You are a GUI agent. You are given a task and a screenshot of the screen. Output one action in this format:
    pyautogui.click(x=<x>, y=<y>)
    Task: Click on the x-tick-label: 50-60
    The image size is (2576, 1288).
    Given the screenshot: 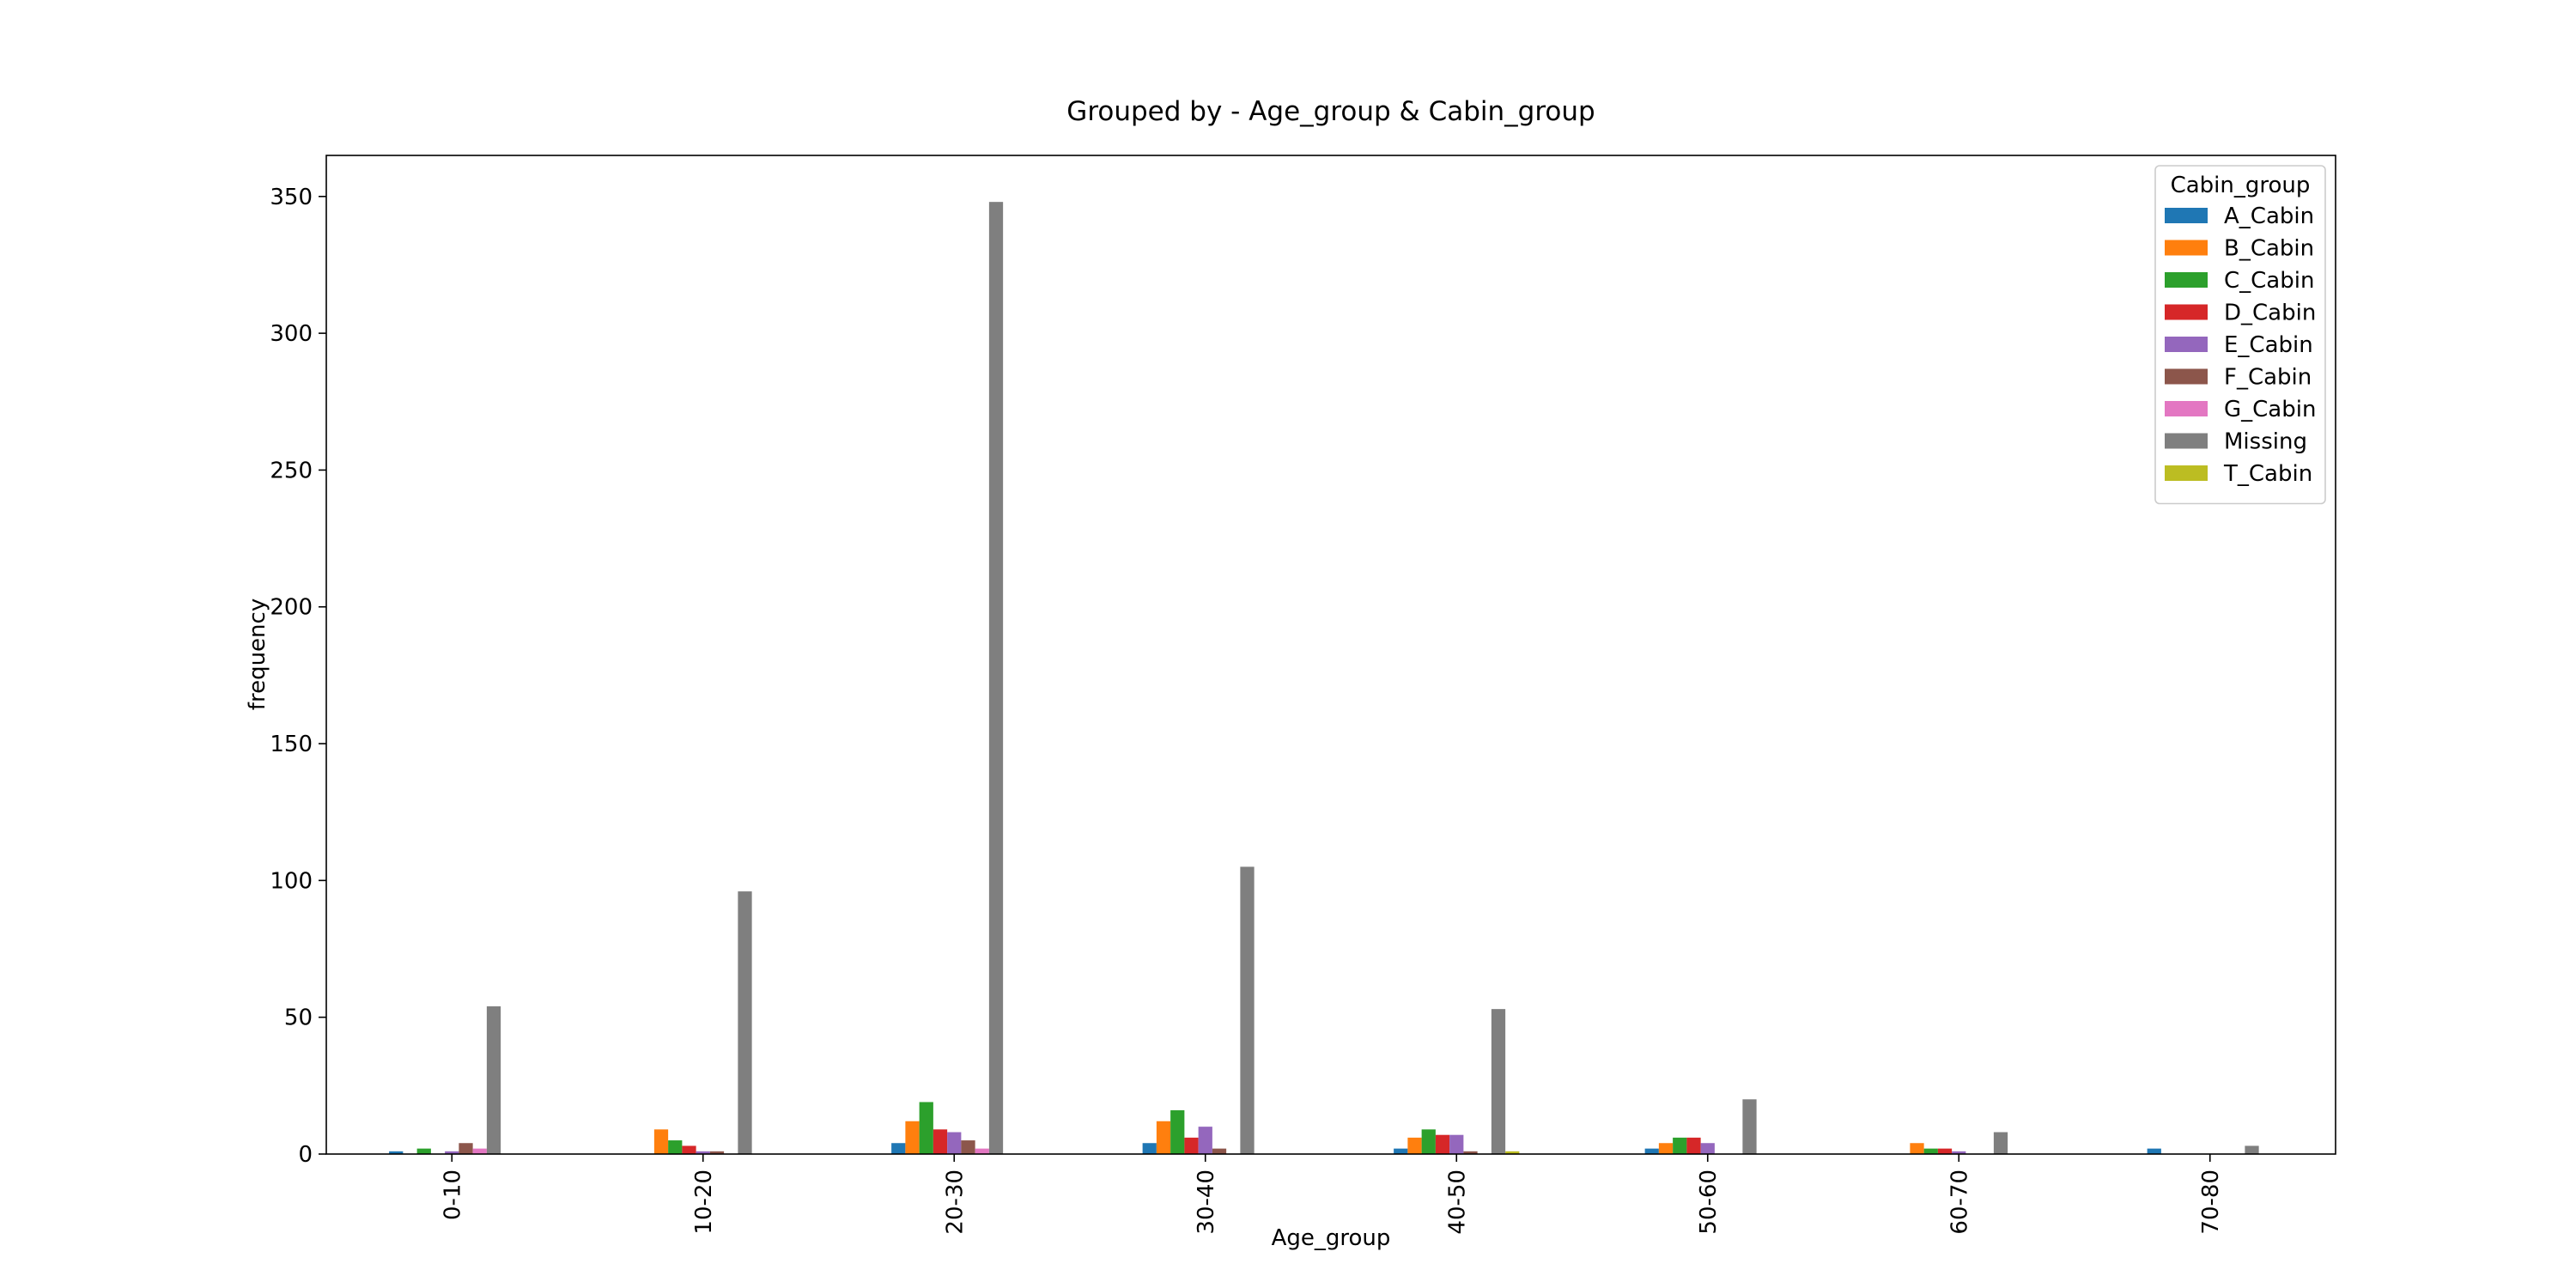 What is the action you would take?
    pyautogui.click(x=1709, y=1202)
    